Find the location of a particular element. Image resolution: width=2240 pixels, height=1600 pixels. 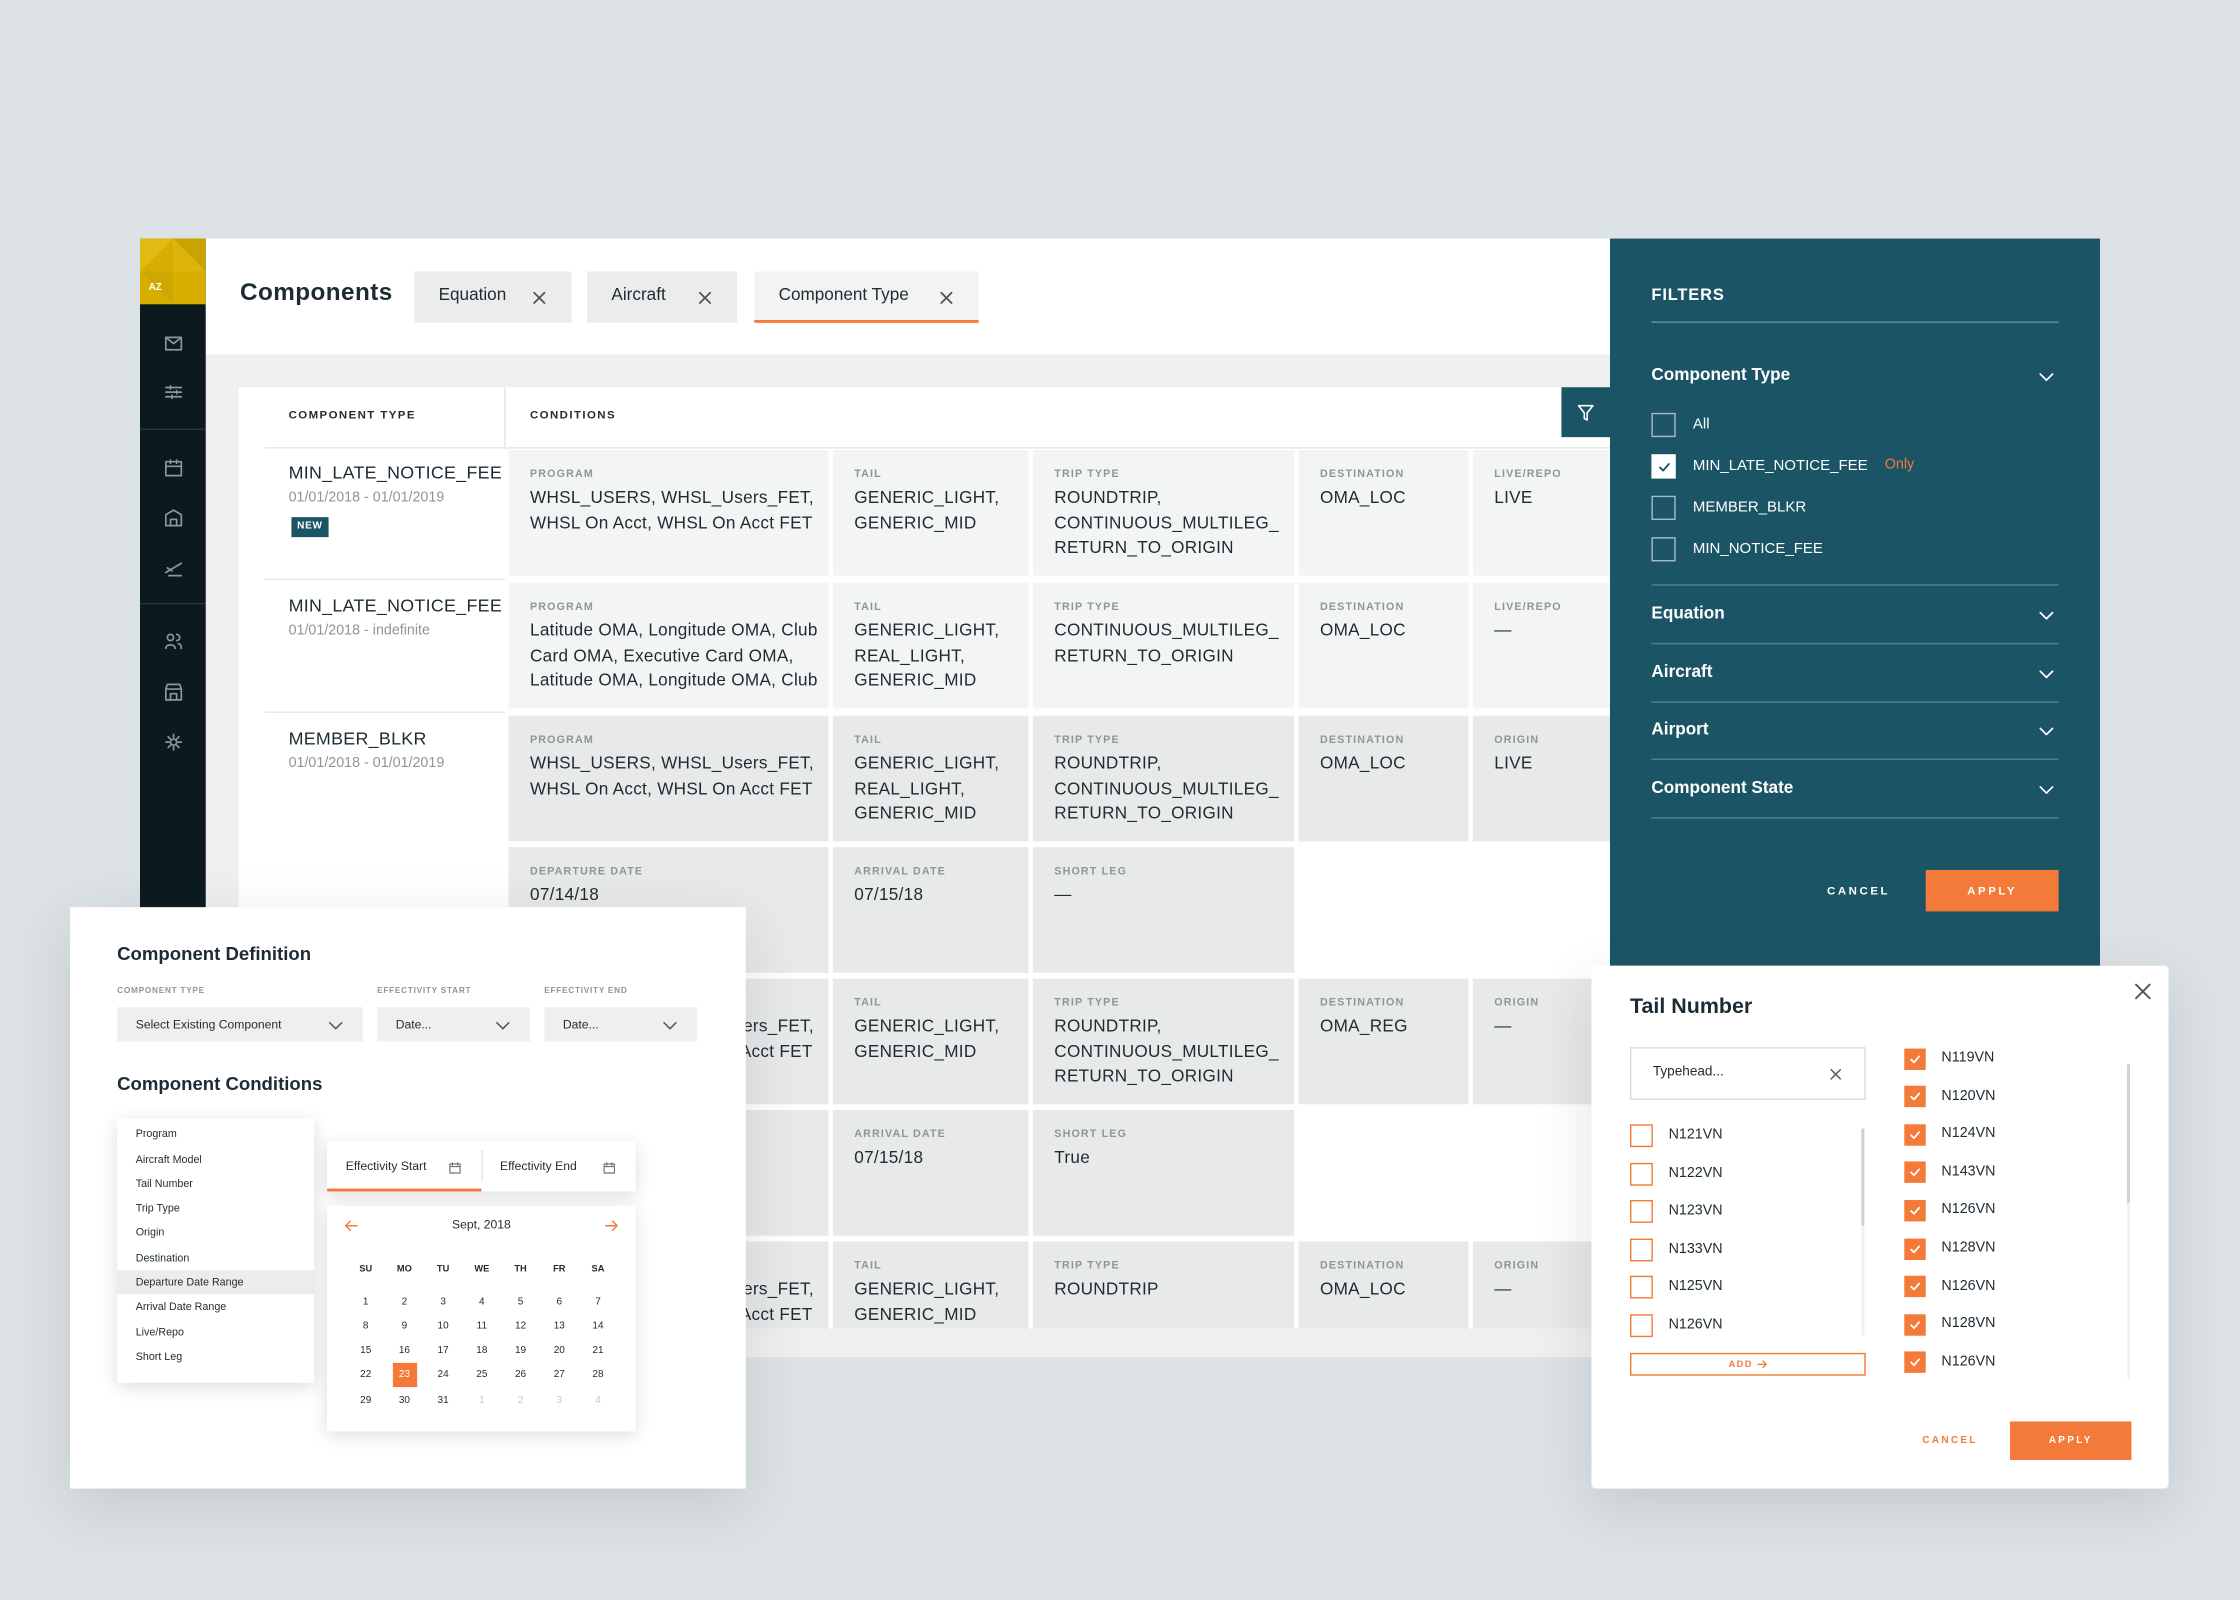

calendar-day: 29 is located at coordinates (366, 1400).